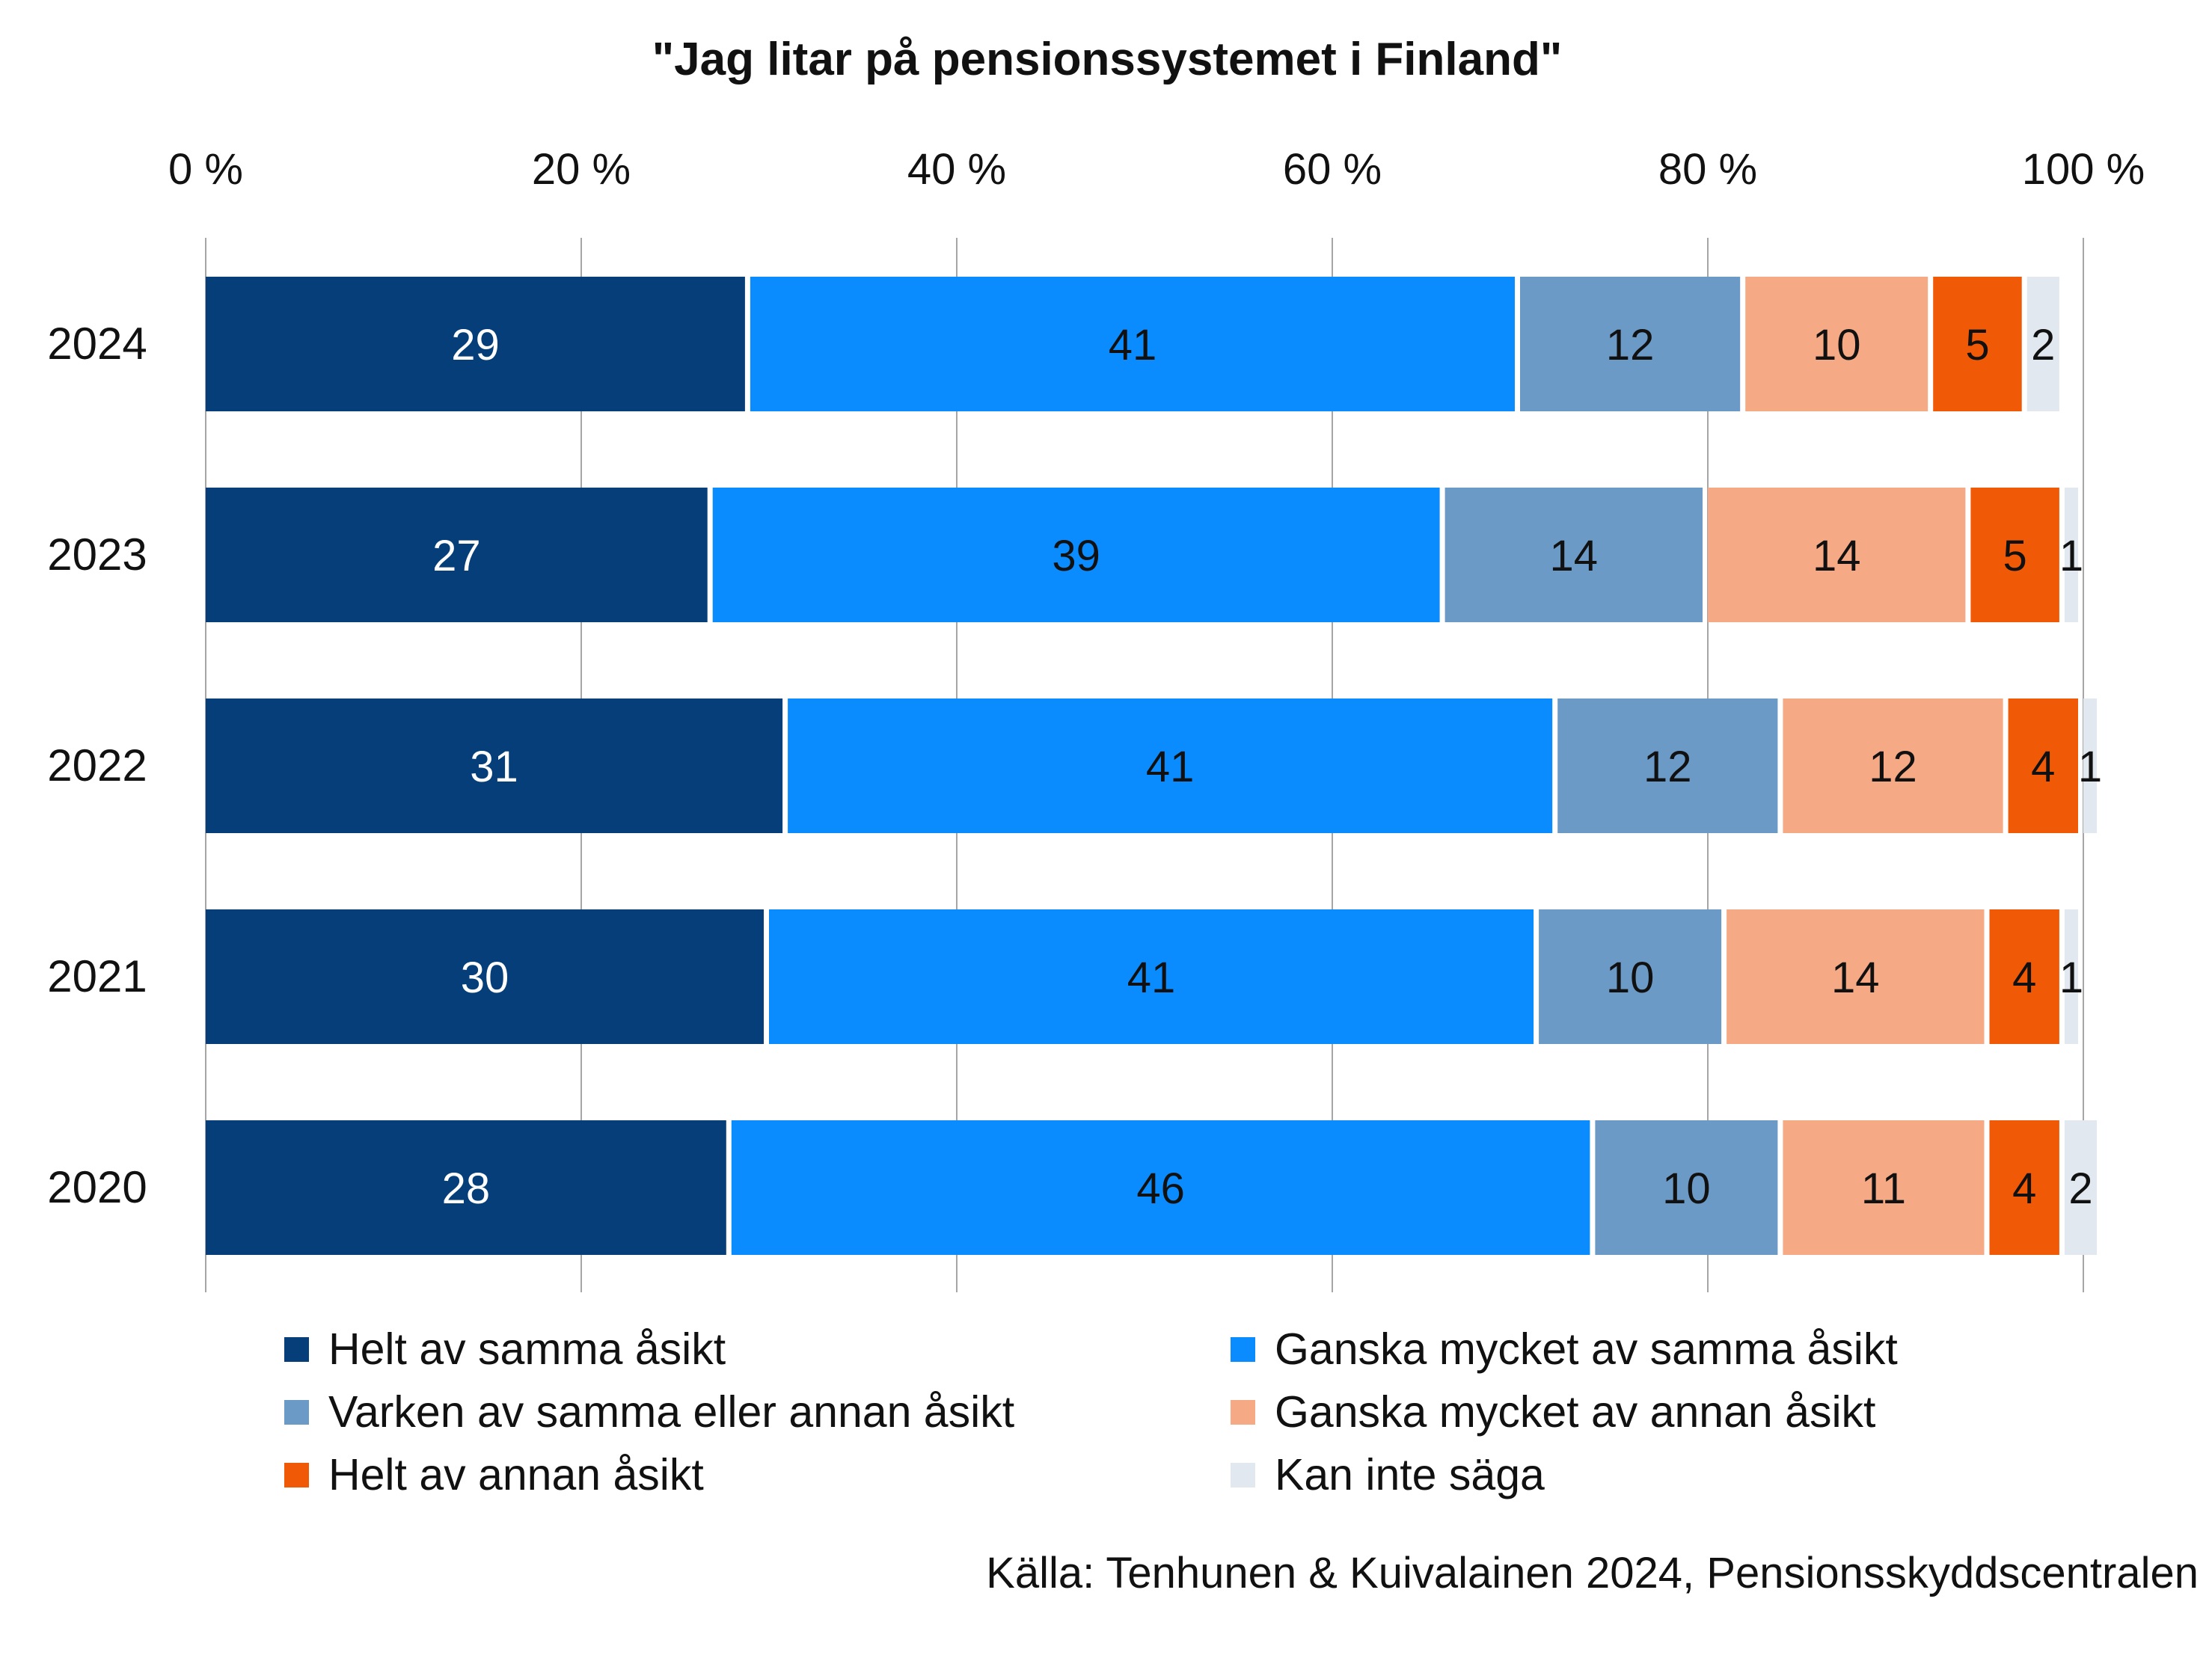 Image resolution: width=2212 pixels, height=1658 pixels. I want to click on legend-item-ganska-mycket-av-annan: Ganska mycket av annan åsikt, so click(1663, 1412).